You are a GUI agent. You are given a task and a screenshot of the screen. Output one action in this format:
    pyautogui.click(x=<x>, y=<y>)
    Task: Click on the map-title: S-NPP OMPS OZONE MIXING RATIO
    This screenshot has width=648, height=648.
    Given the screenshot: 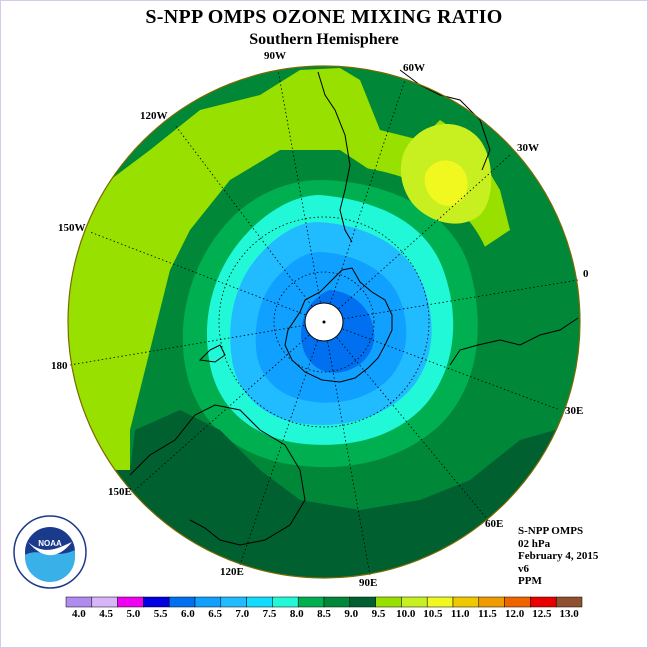 What is the action you would take?
    pyautogui.click(x=324, y=17)
    